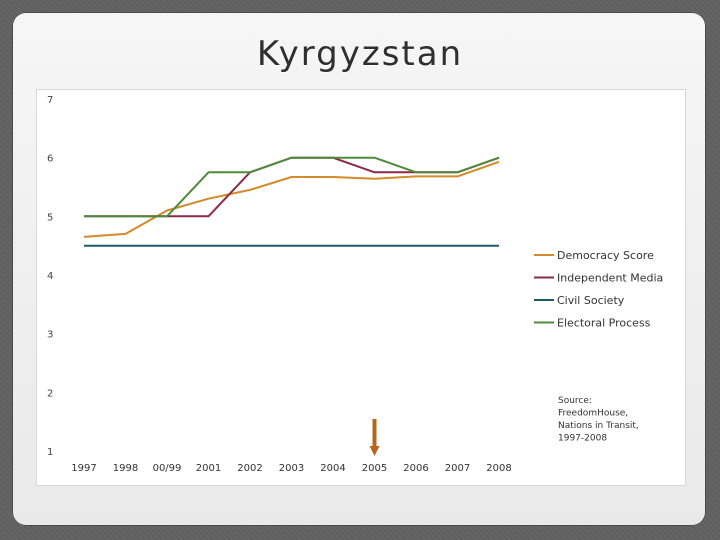 The height and width of the screenshot is (540, 720). I want to click on source-line: Source:, so click(575, 401).